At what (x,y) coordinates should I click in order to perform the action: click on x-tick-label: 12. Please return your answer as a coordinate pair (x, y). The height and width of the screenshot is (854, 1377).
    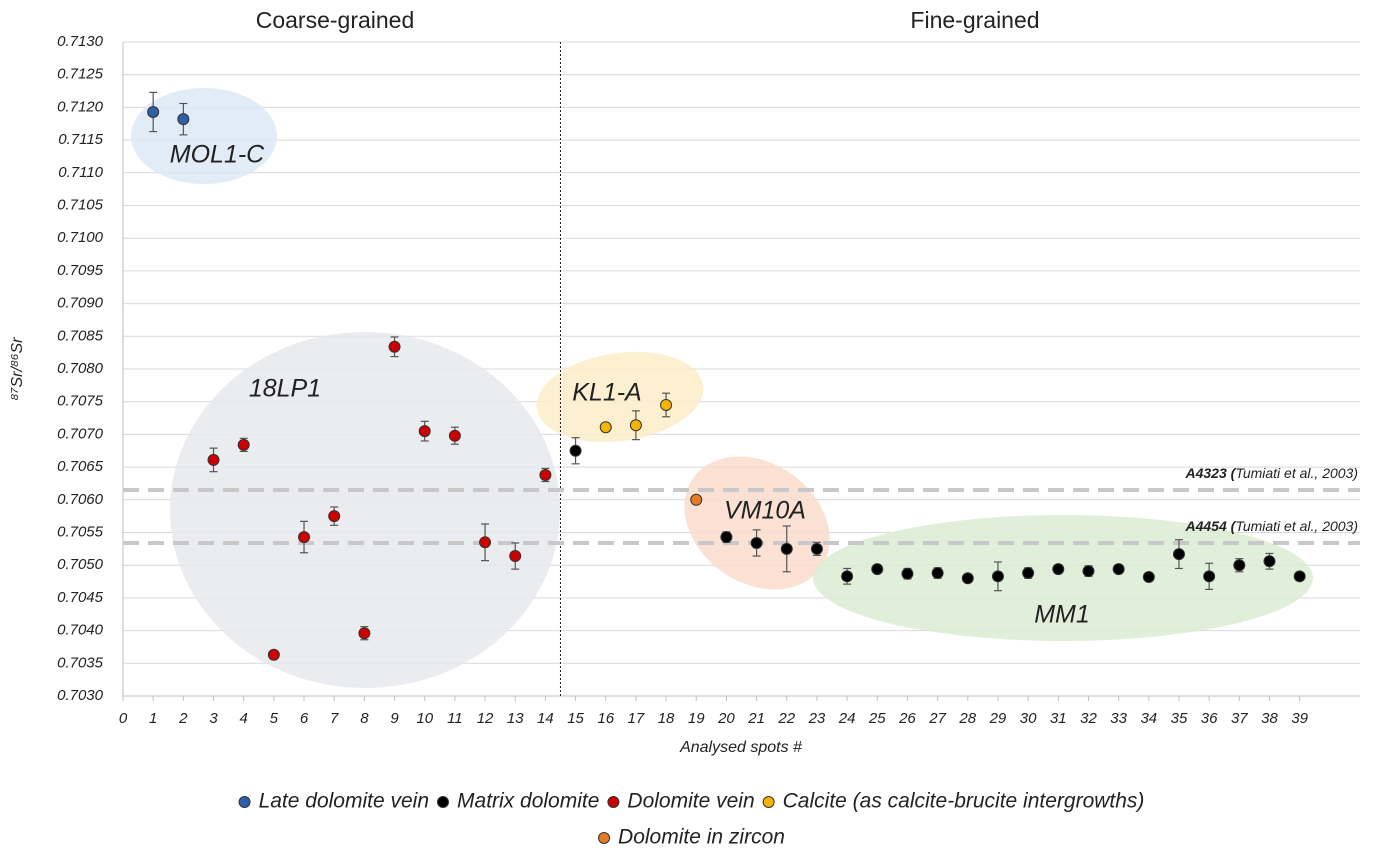
    Looking at the image, I should click on (485, 718).